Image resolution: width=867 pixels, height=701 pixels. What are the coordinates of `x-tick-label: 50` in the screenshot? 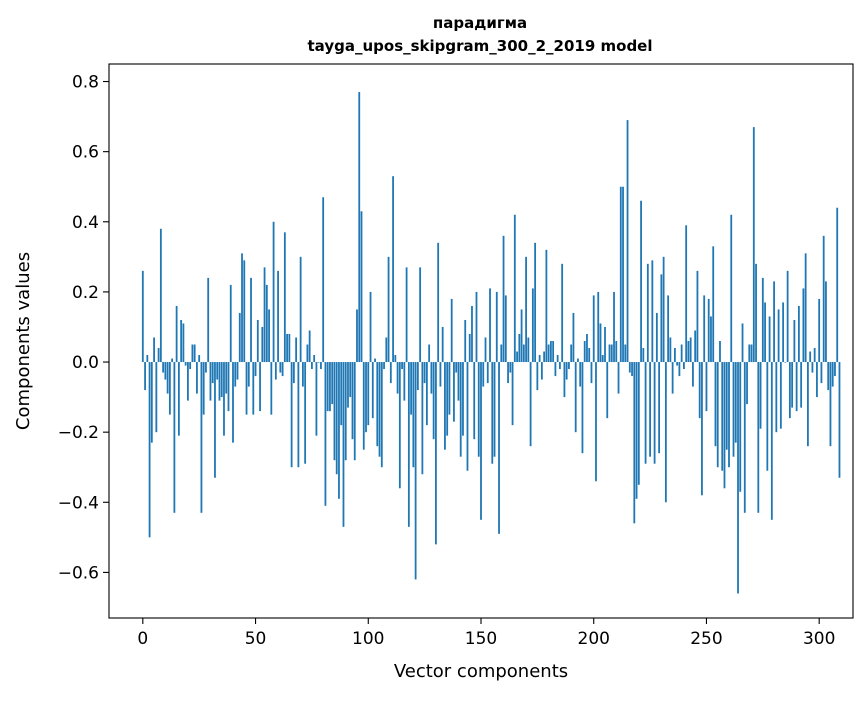 It's located at (256, 639).